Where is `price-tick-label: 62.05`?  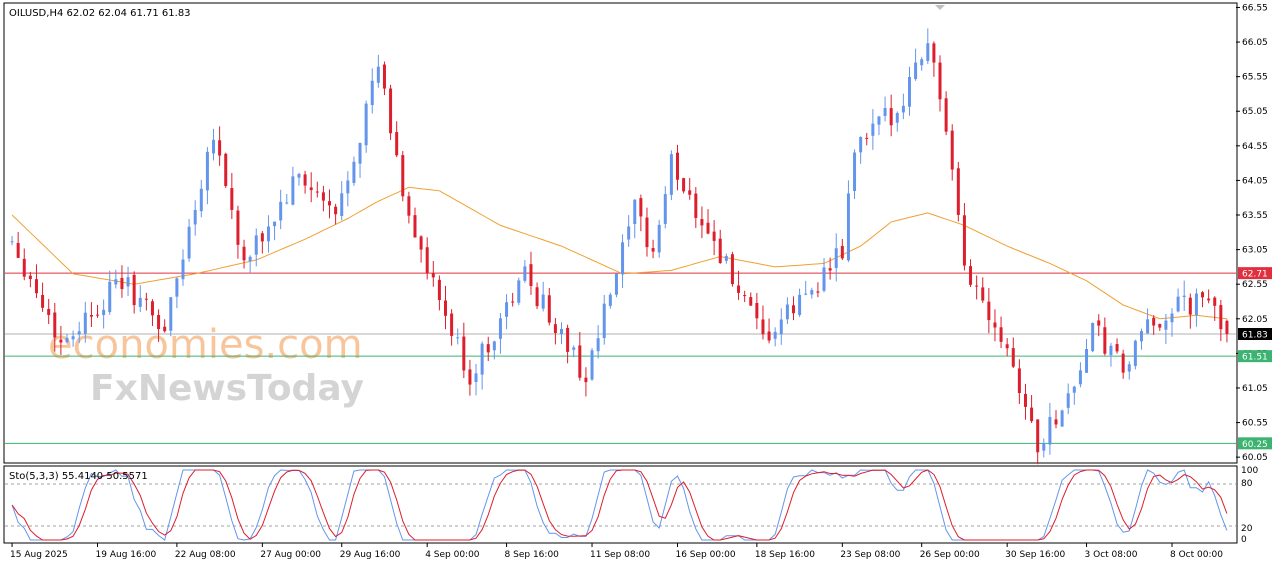 price-tick-label: 62.05 is located at coordinates (1255, 320).